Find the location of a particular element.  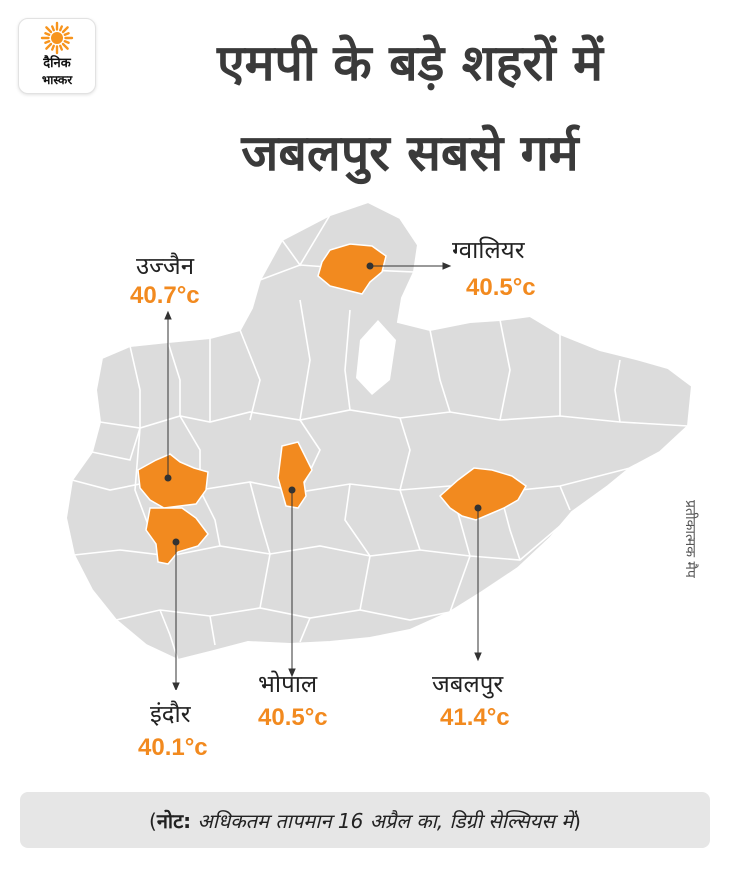

logo-text-bhaskar: भास्कर is located at coordinates (57, 80).